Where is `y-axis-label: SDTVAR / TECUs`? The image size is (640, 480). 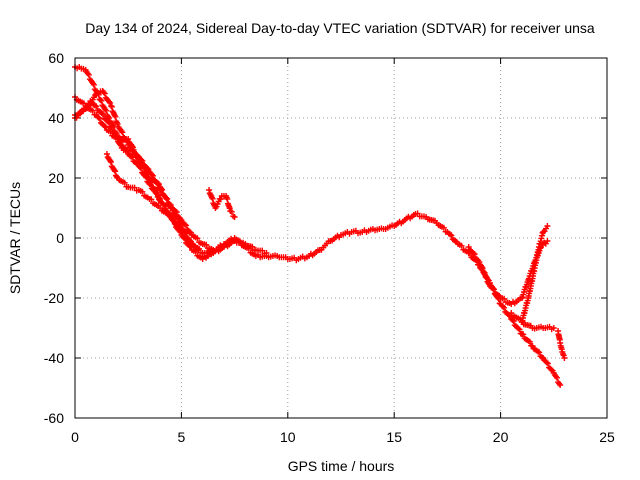
y-axis-label: SDTVAR / TECUs is located at coordinates (15, 238).